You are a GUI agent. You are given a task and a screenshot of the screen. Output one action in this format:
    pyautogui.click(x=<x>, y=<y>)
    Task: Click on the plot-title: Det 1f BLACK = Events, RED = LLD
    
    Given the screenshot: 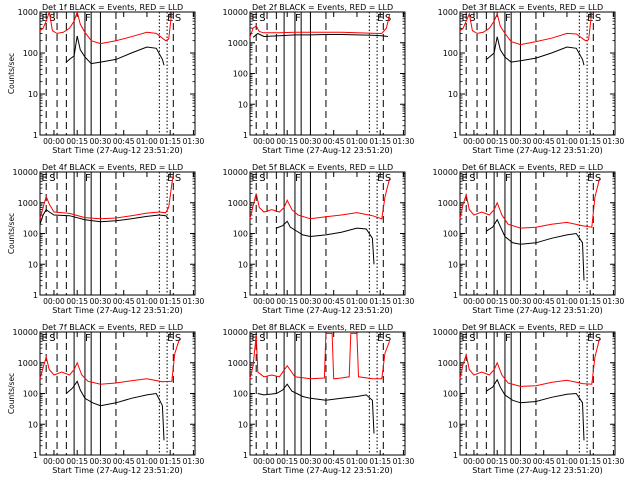 What is the action you would take?
    pyautogui.click(x=112, y=7)
    